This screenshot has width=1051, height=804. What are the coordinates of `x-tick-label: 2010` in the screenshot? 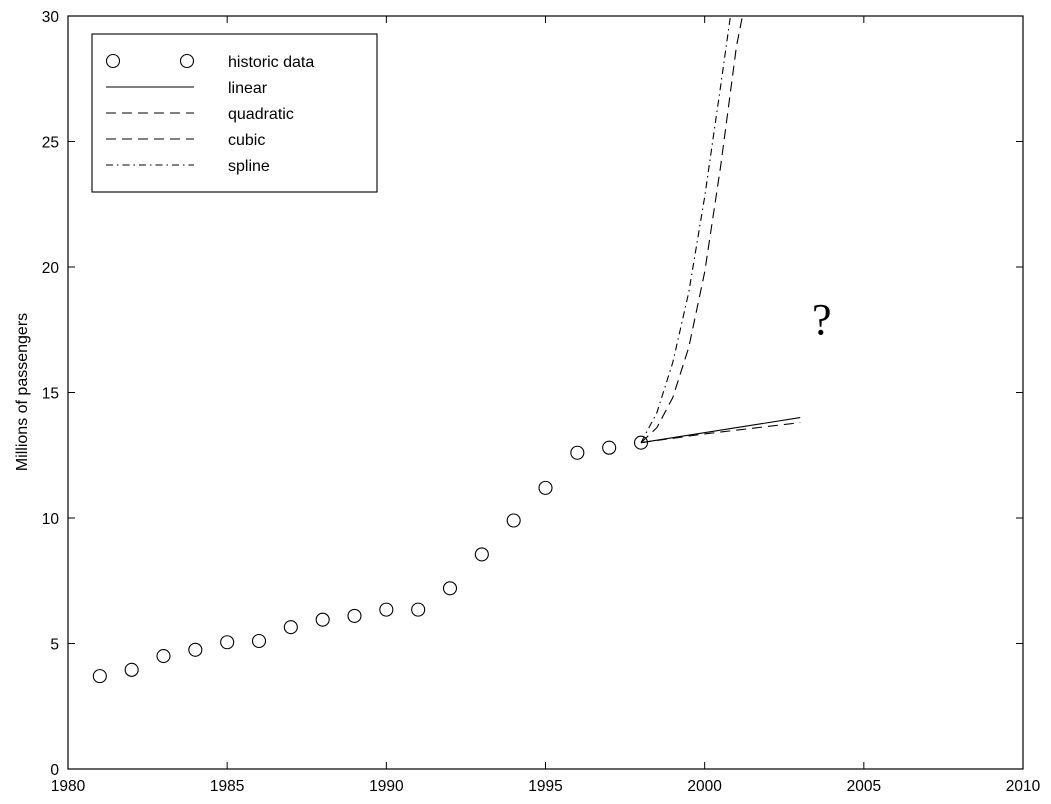 It's located at (1023, 786).